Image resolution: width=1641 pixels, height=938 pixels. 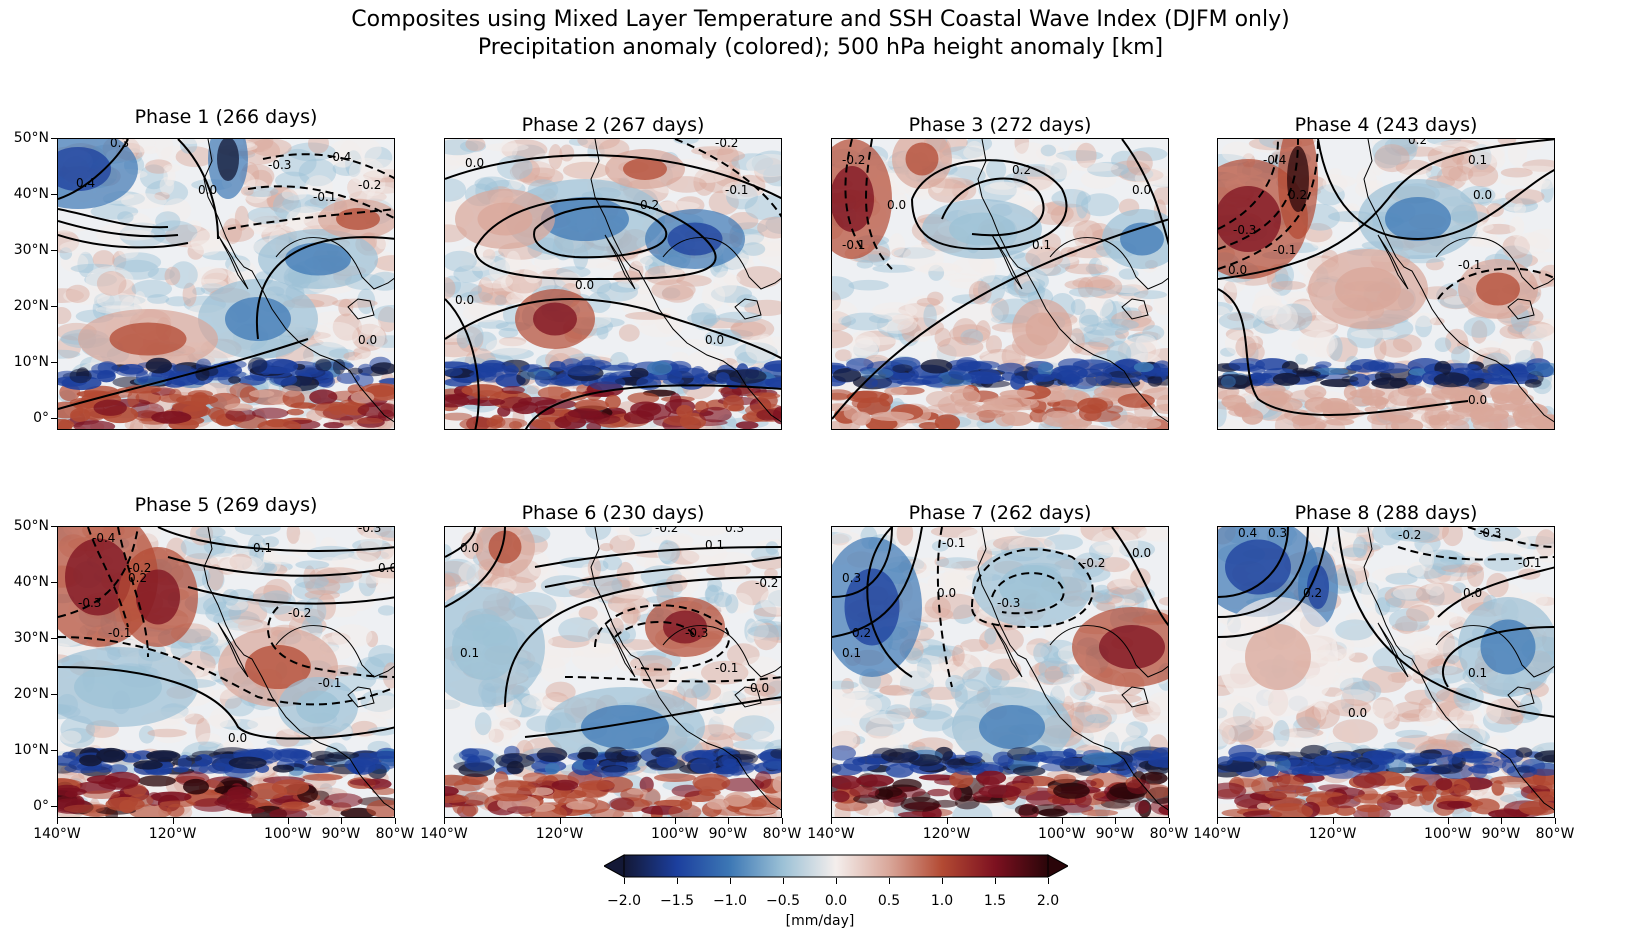 I want to click on lat-tick-label: 10°N, so click(x=31, y=750).